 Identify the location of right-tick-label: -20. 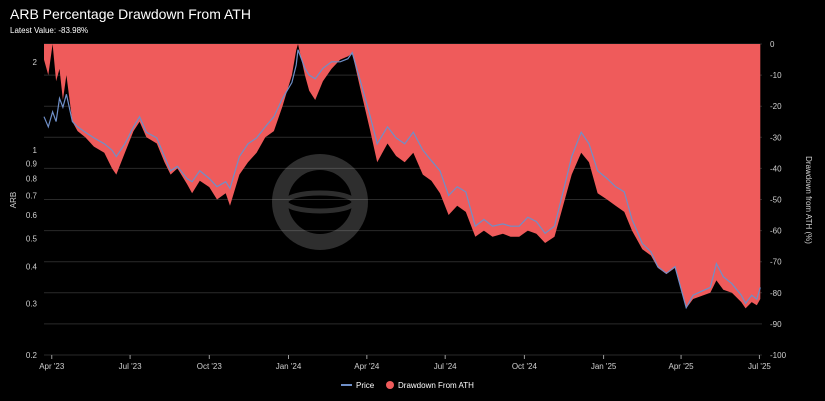
(776, 106).